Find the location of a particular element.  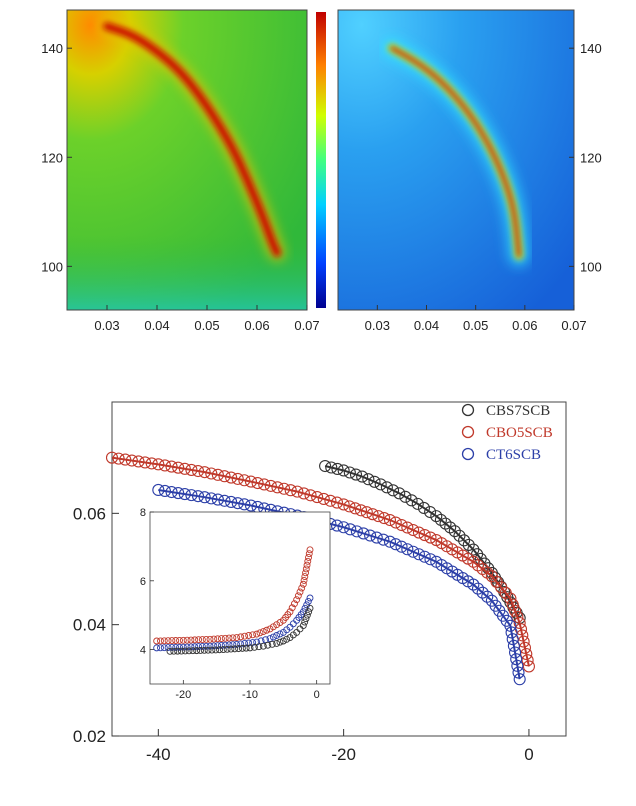

y-tick-label: 0.02 is located at coordinates (89, 736).